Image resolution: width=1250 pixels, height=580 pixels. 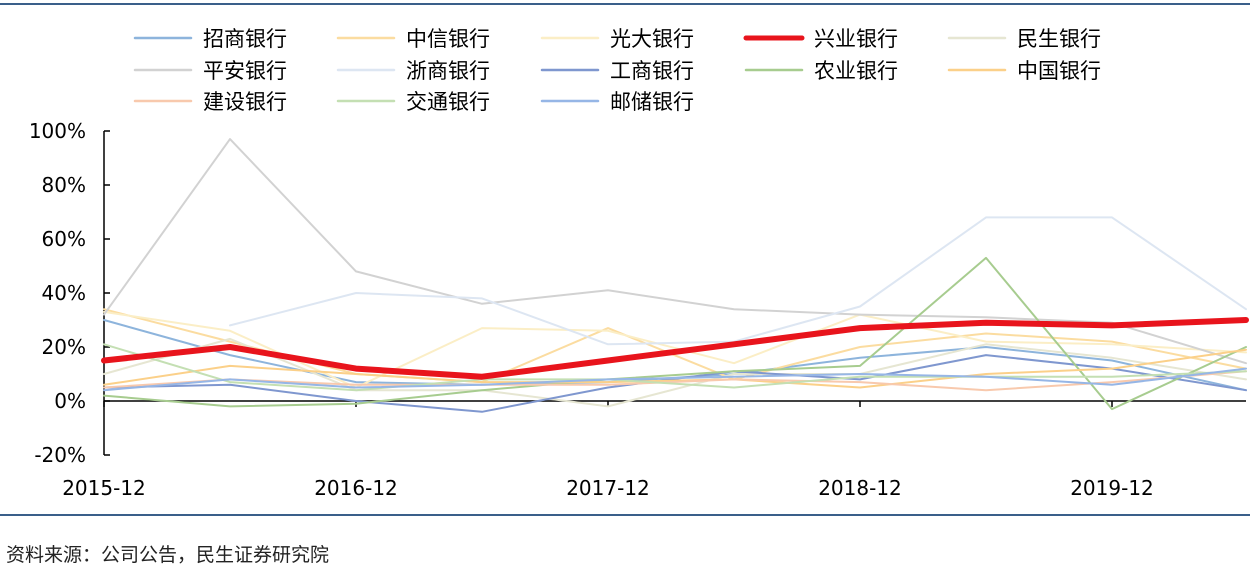 I want to click on y-tick-label: 80%, so click(x=64, y=185).